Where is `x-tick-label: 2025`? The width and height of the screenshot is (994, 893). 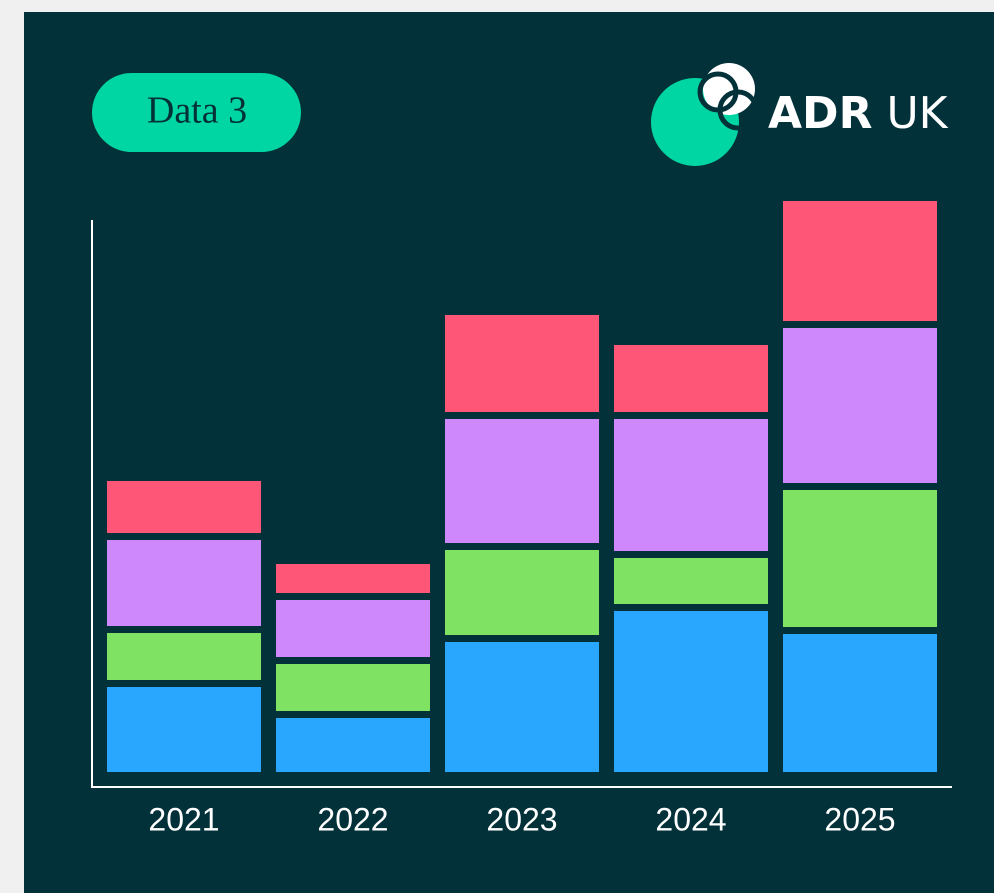 x-tick-label: 2025 is located at coordinates (859, 819).